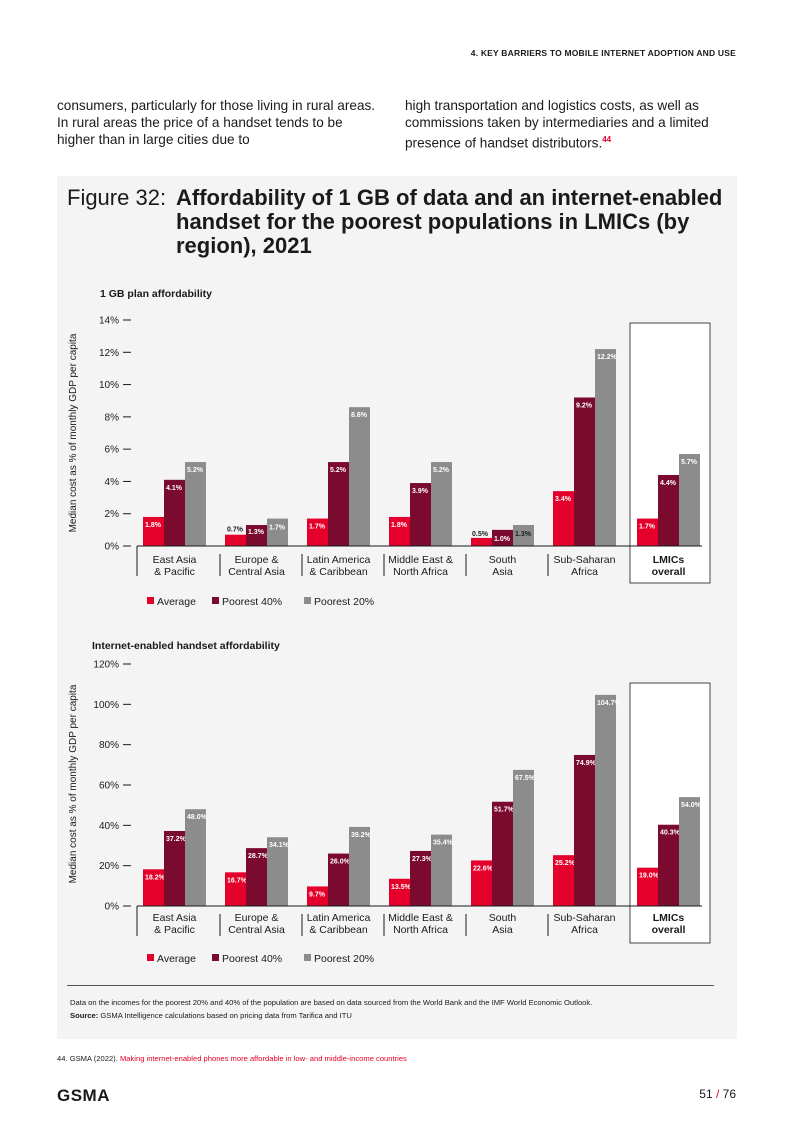  Describe the element at coordinates (584, 572) in the screenshot. I see `gb-category-label: Africa` at that location.